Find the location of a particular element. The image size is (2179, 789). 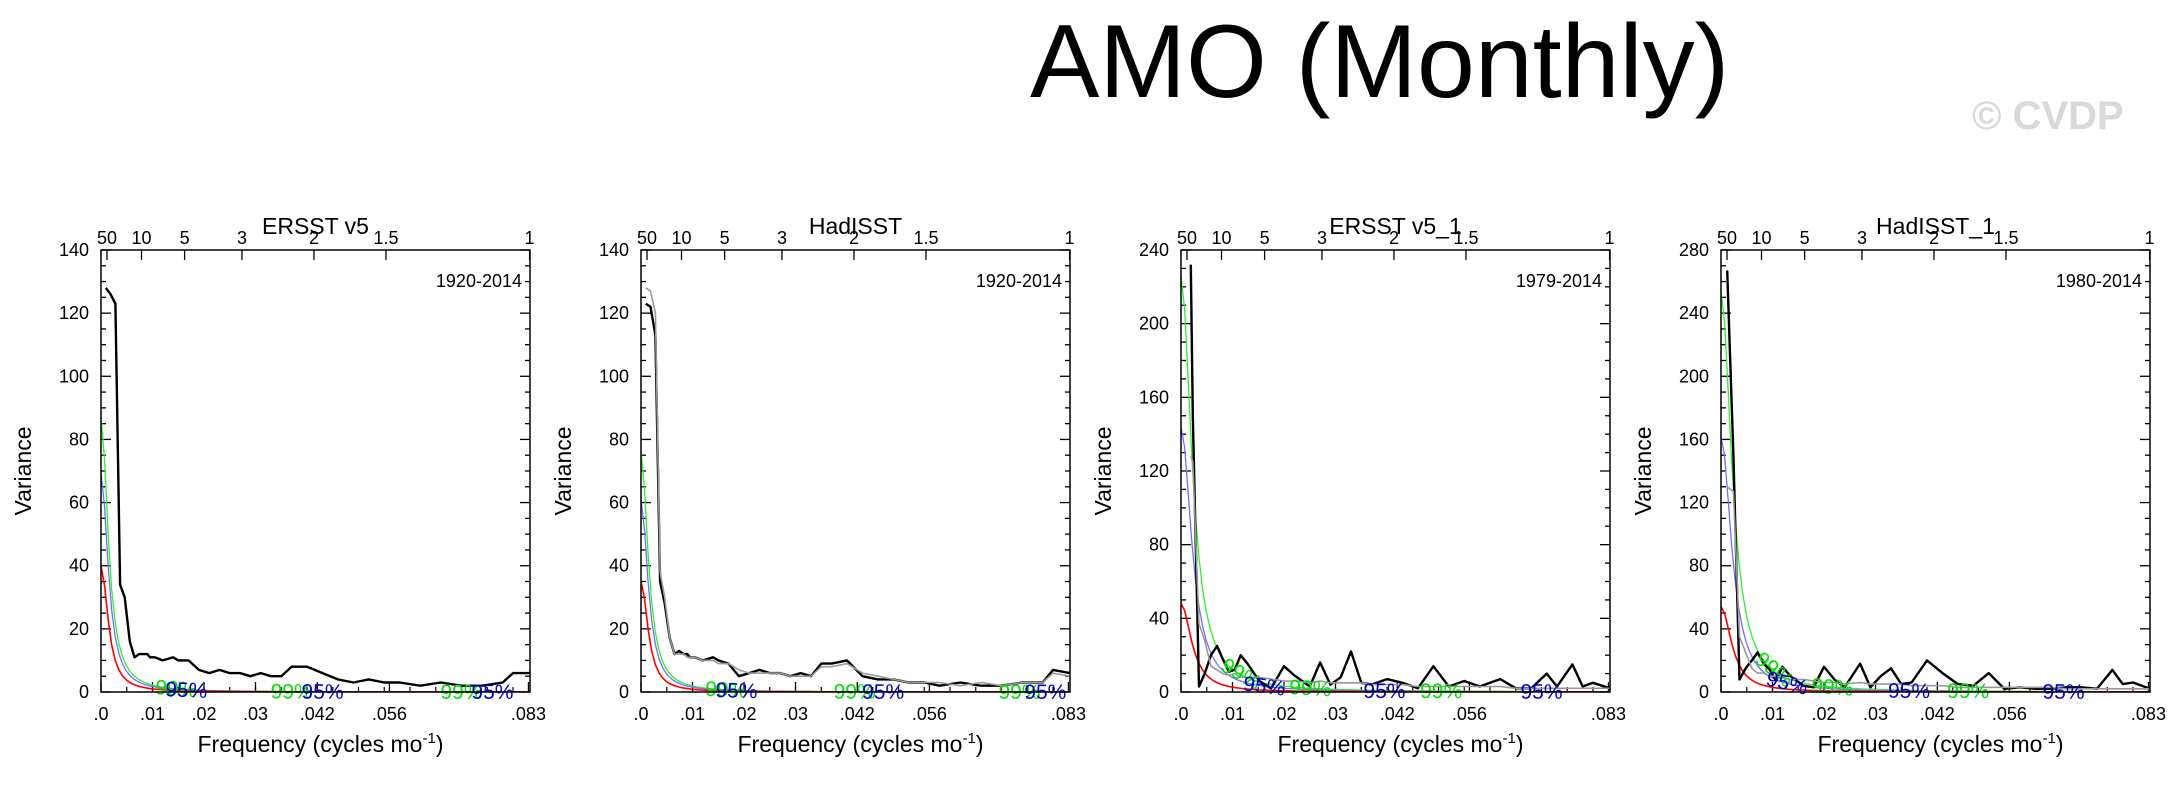

top-period-tick-label: 5 is located at coordinates (725, 238).